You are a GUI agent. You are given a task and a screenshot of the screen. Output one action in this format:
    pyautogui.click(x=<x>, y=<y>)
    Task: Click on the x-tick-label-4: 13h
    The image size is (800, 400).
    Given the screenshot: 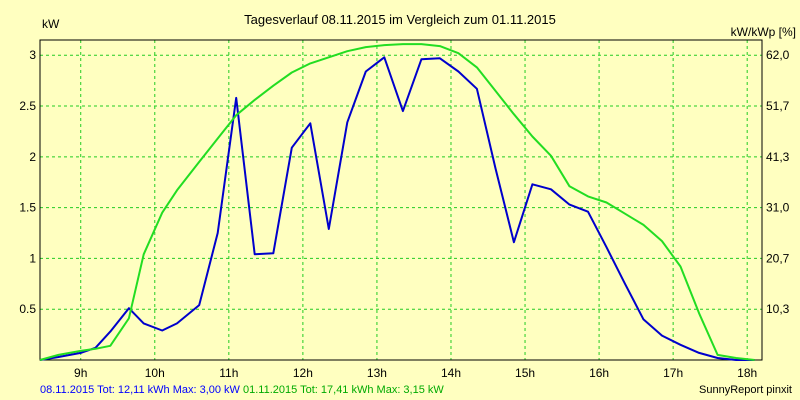 What is the action you would take?
    pyautogui.click(x=377, y=373)
    